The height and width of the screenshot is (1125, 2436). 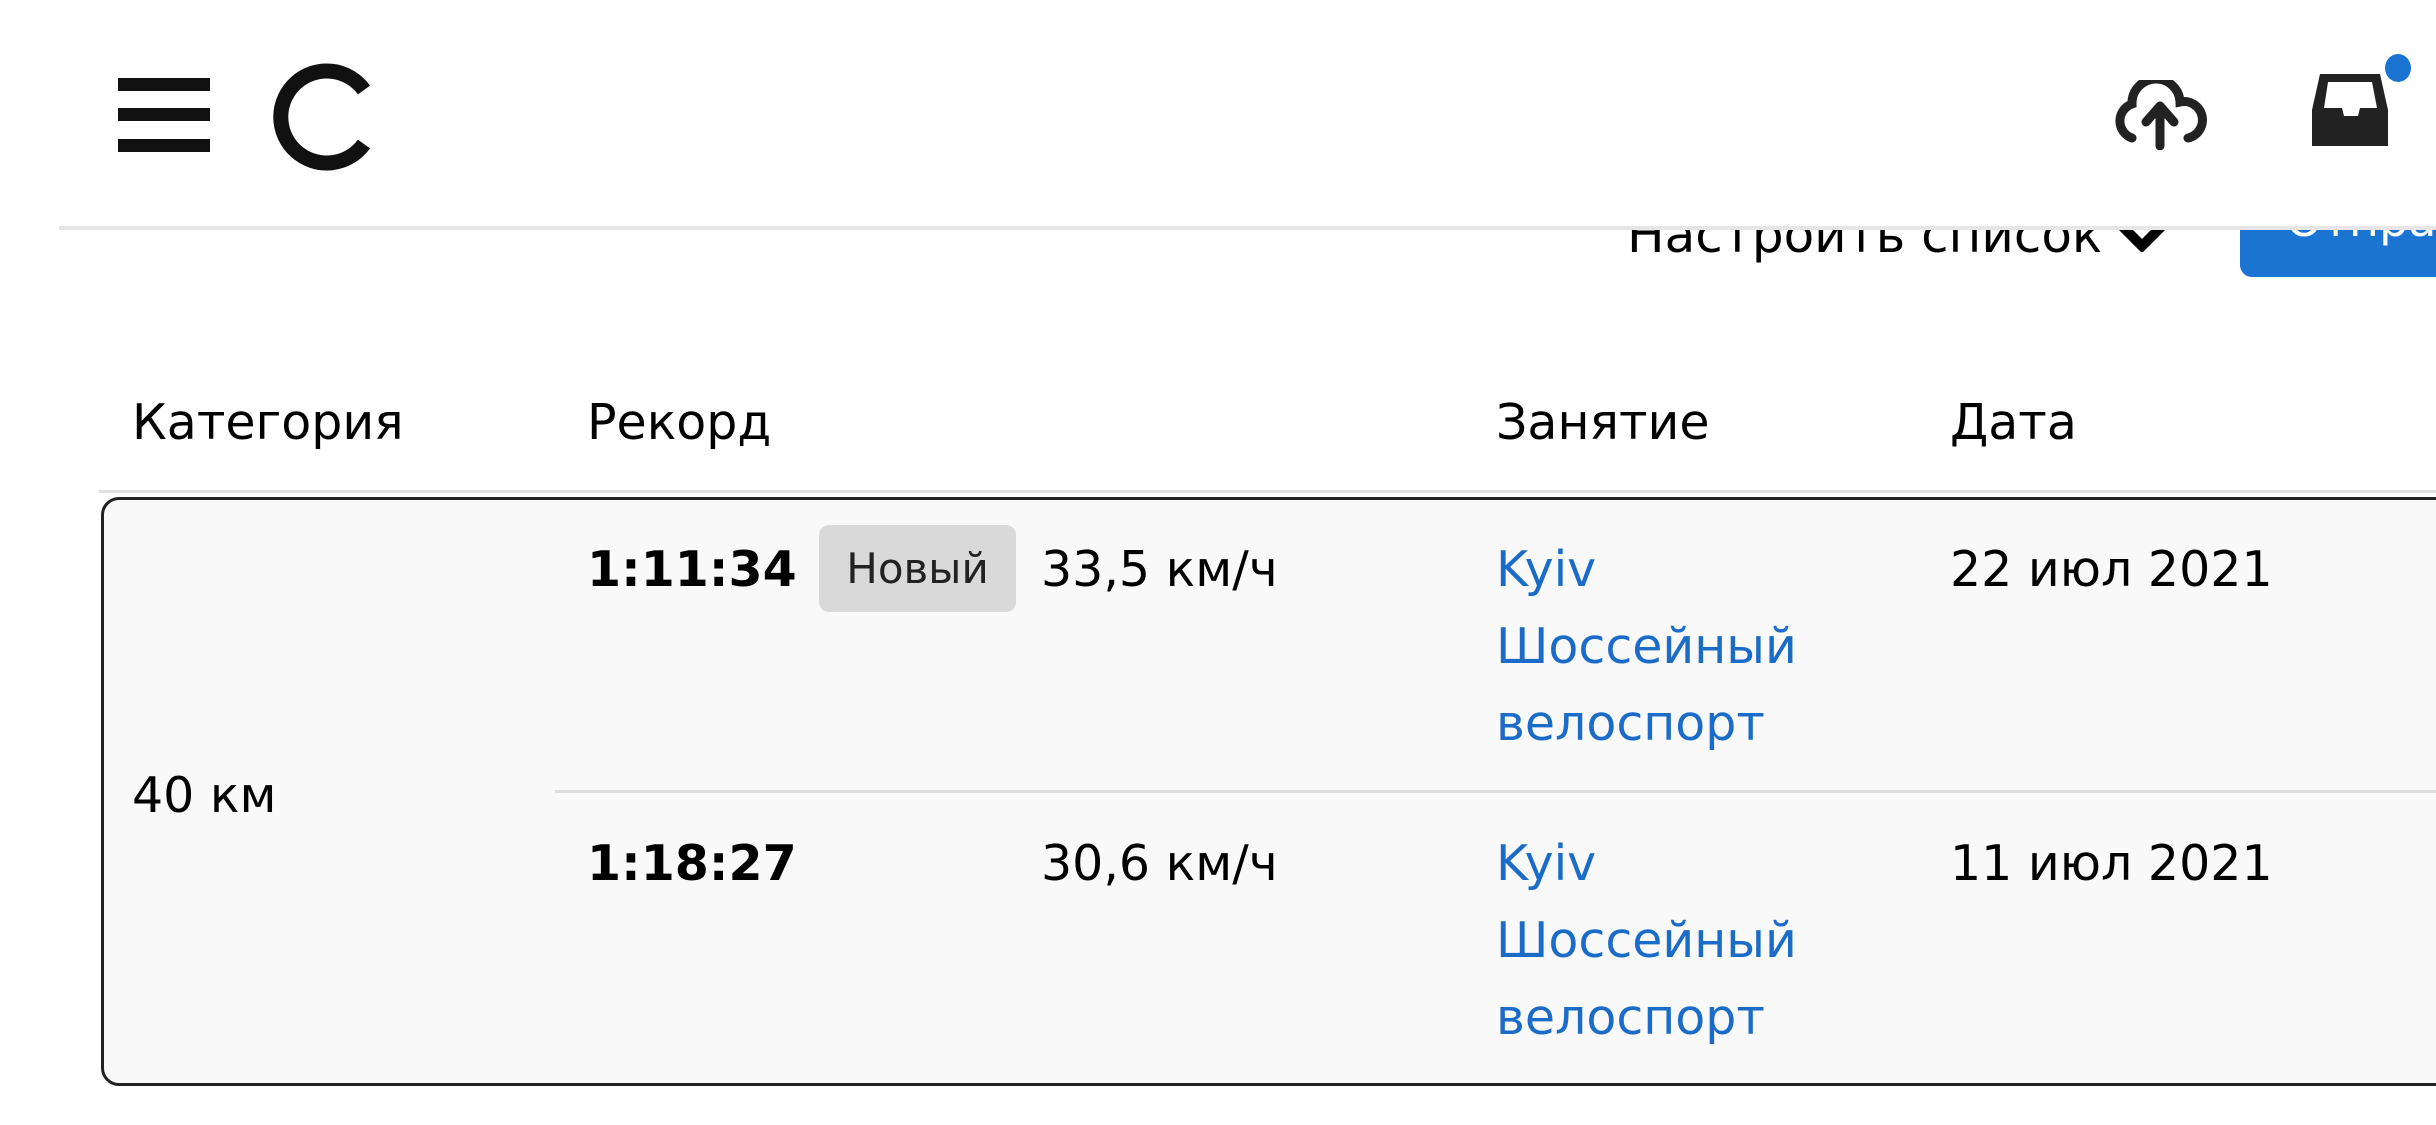 What do you see at coordinates (2160, 112) in the screenshot?
I see `cloud-upload-icon` at bounding box center [2160, 112].